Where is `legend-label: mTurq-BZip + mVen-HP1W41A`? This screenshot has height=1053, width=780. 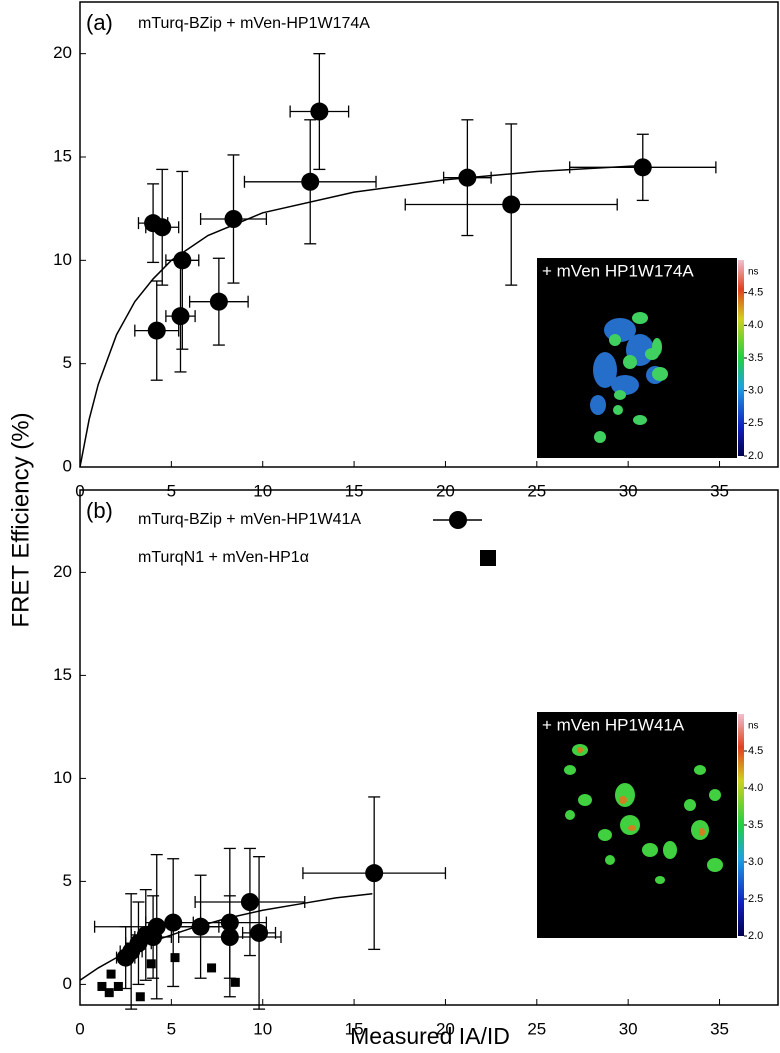
legend-label: mTurq-BZip + mVen-HP1W41A is located at coordinates (249, 519).